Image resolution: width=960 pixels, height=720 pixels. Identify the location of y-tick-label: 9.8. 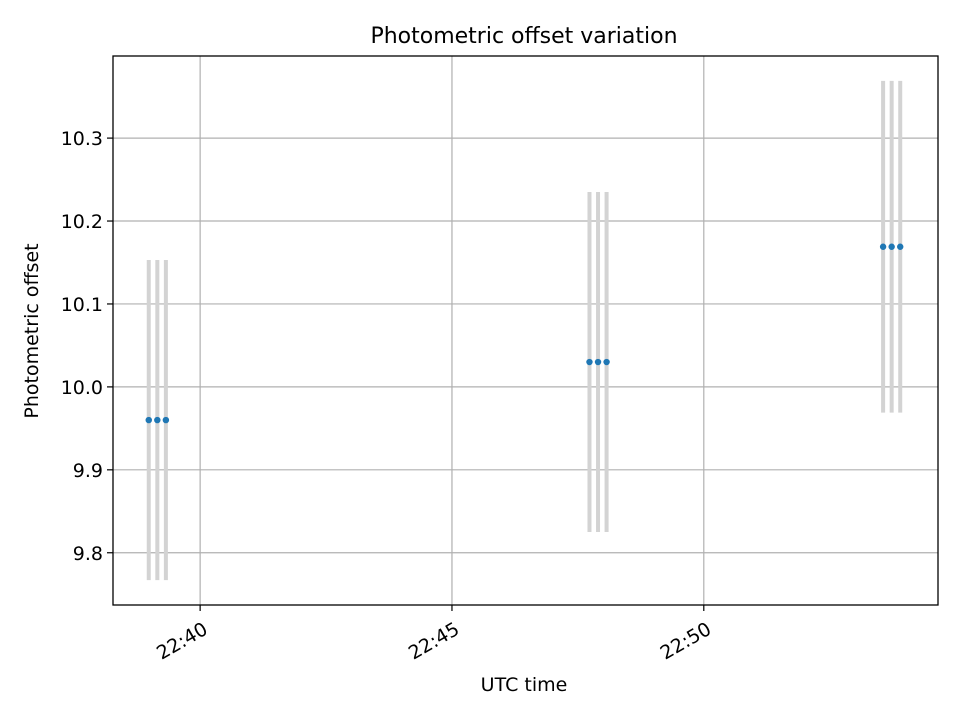
(88, 554).